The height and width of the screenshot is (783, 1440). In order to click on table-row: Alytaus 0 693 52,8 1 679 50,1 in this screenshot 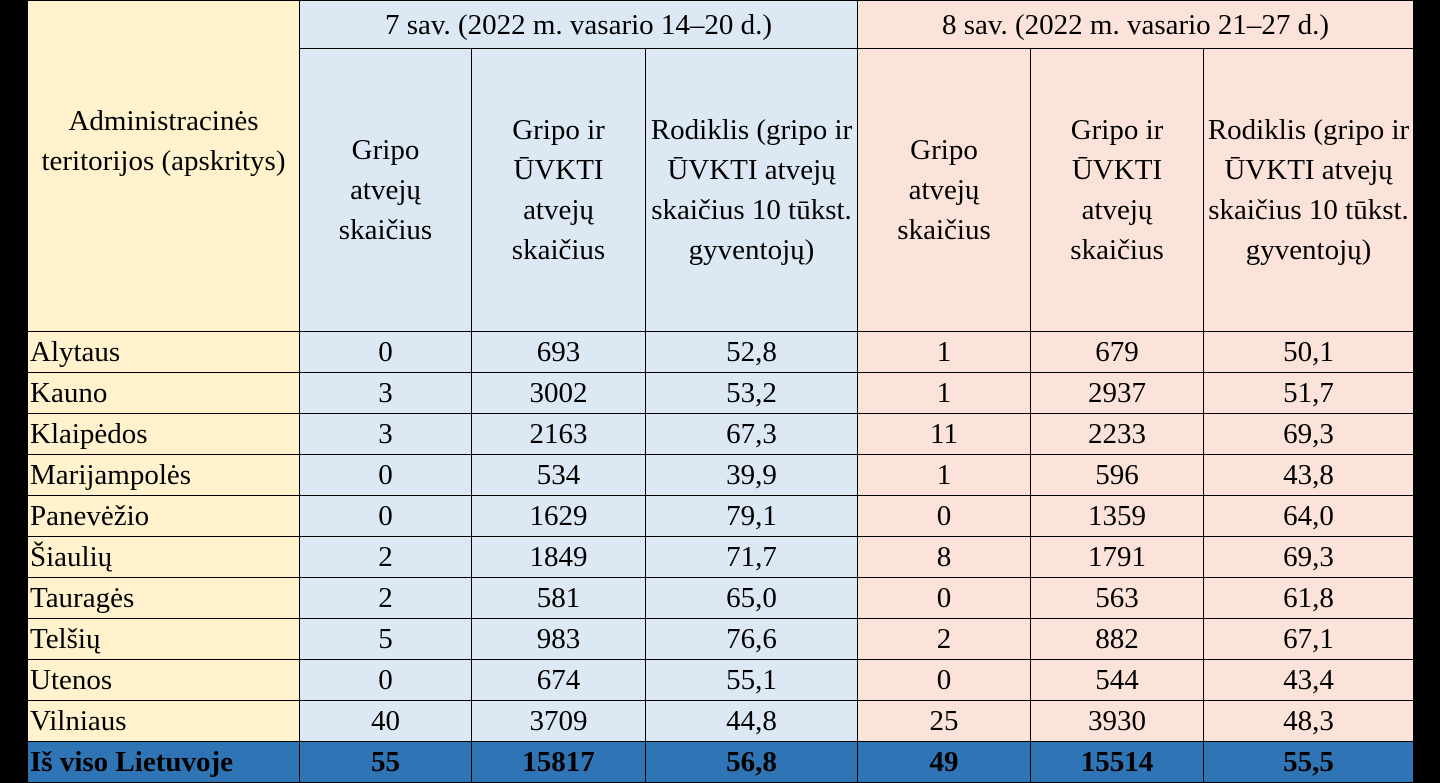, I will do `click(721, 352)`.